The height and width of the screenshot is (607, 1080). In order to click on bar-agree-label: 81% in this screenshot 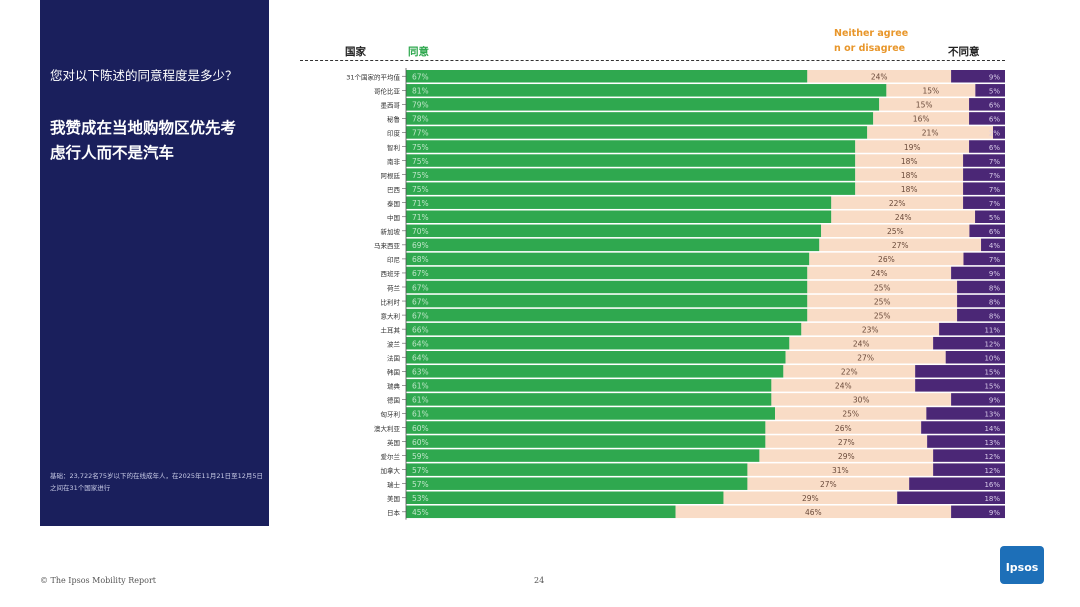, I will do `click(420, 91)`.